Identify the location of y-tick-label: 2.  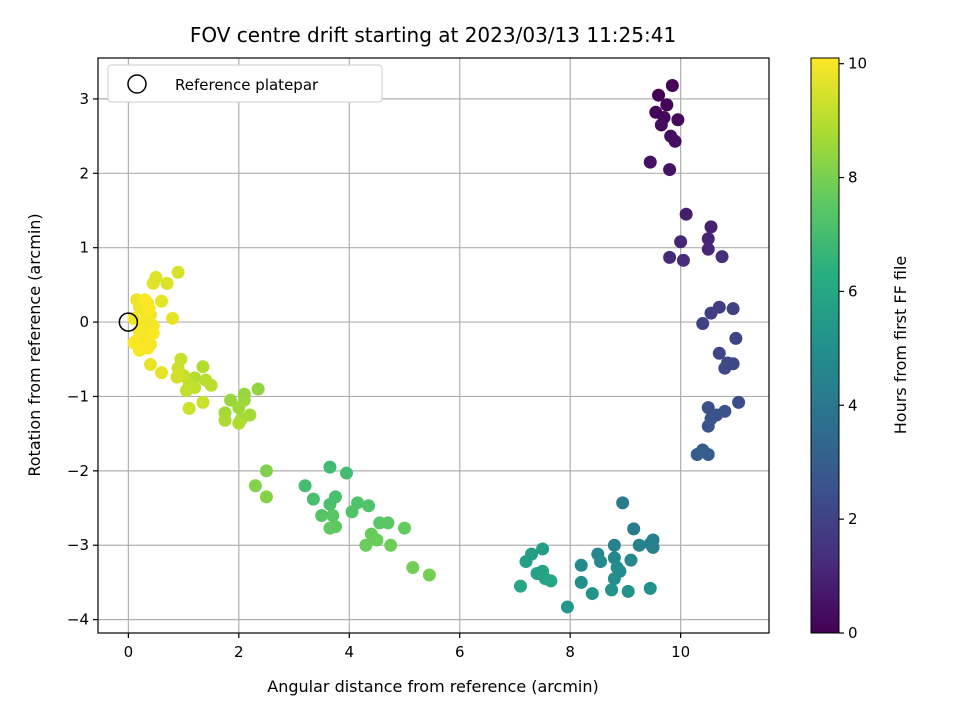
(84, 173).